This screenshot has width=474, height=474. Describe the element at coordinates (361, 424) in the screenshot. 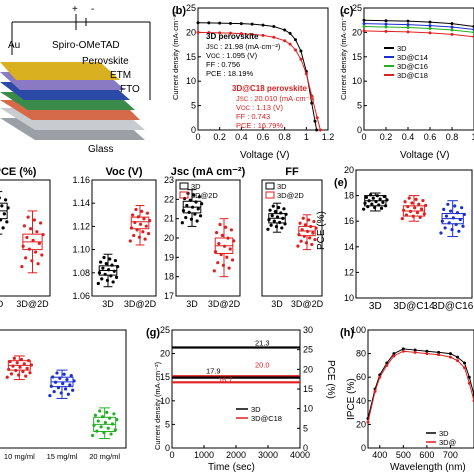

I see `y-tick-label: 20` at that location.